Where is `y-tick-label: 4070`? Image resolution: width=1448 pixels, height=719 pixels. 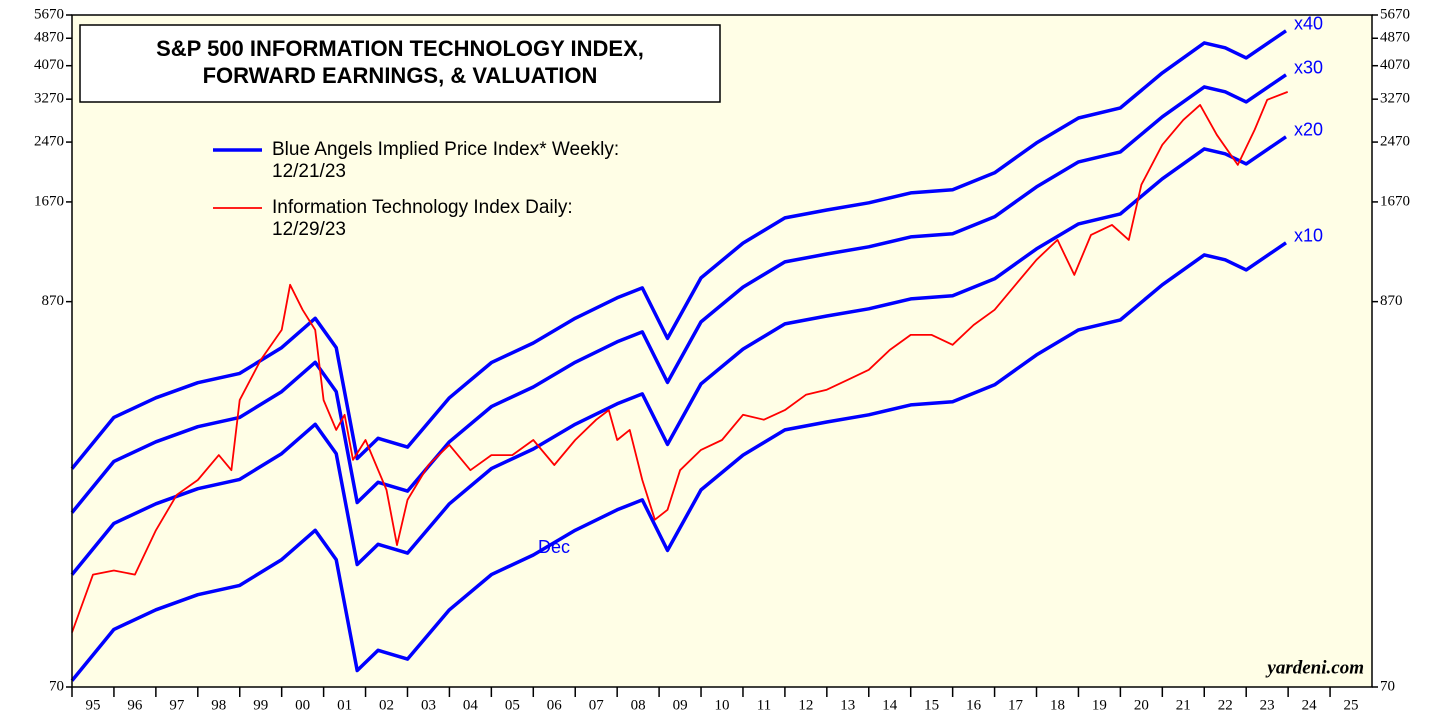
y-tick-label: 4070 is located at coordinates (49, 65).